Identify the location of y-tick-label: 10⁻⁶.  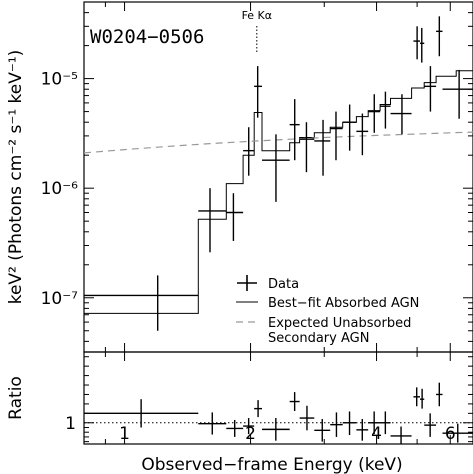
(60, 189).